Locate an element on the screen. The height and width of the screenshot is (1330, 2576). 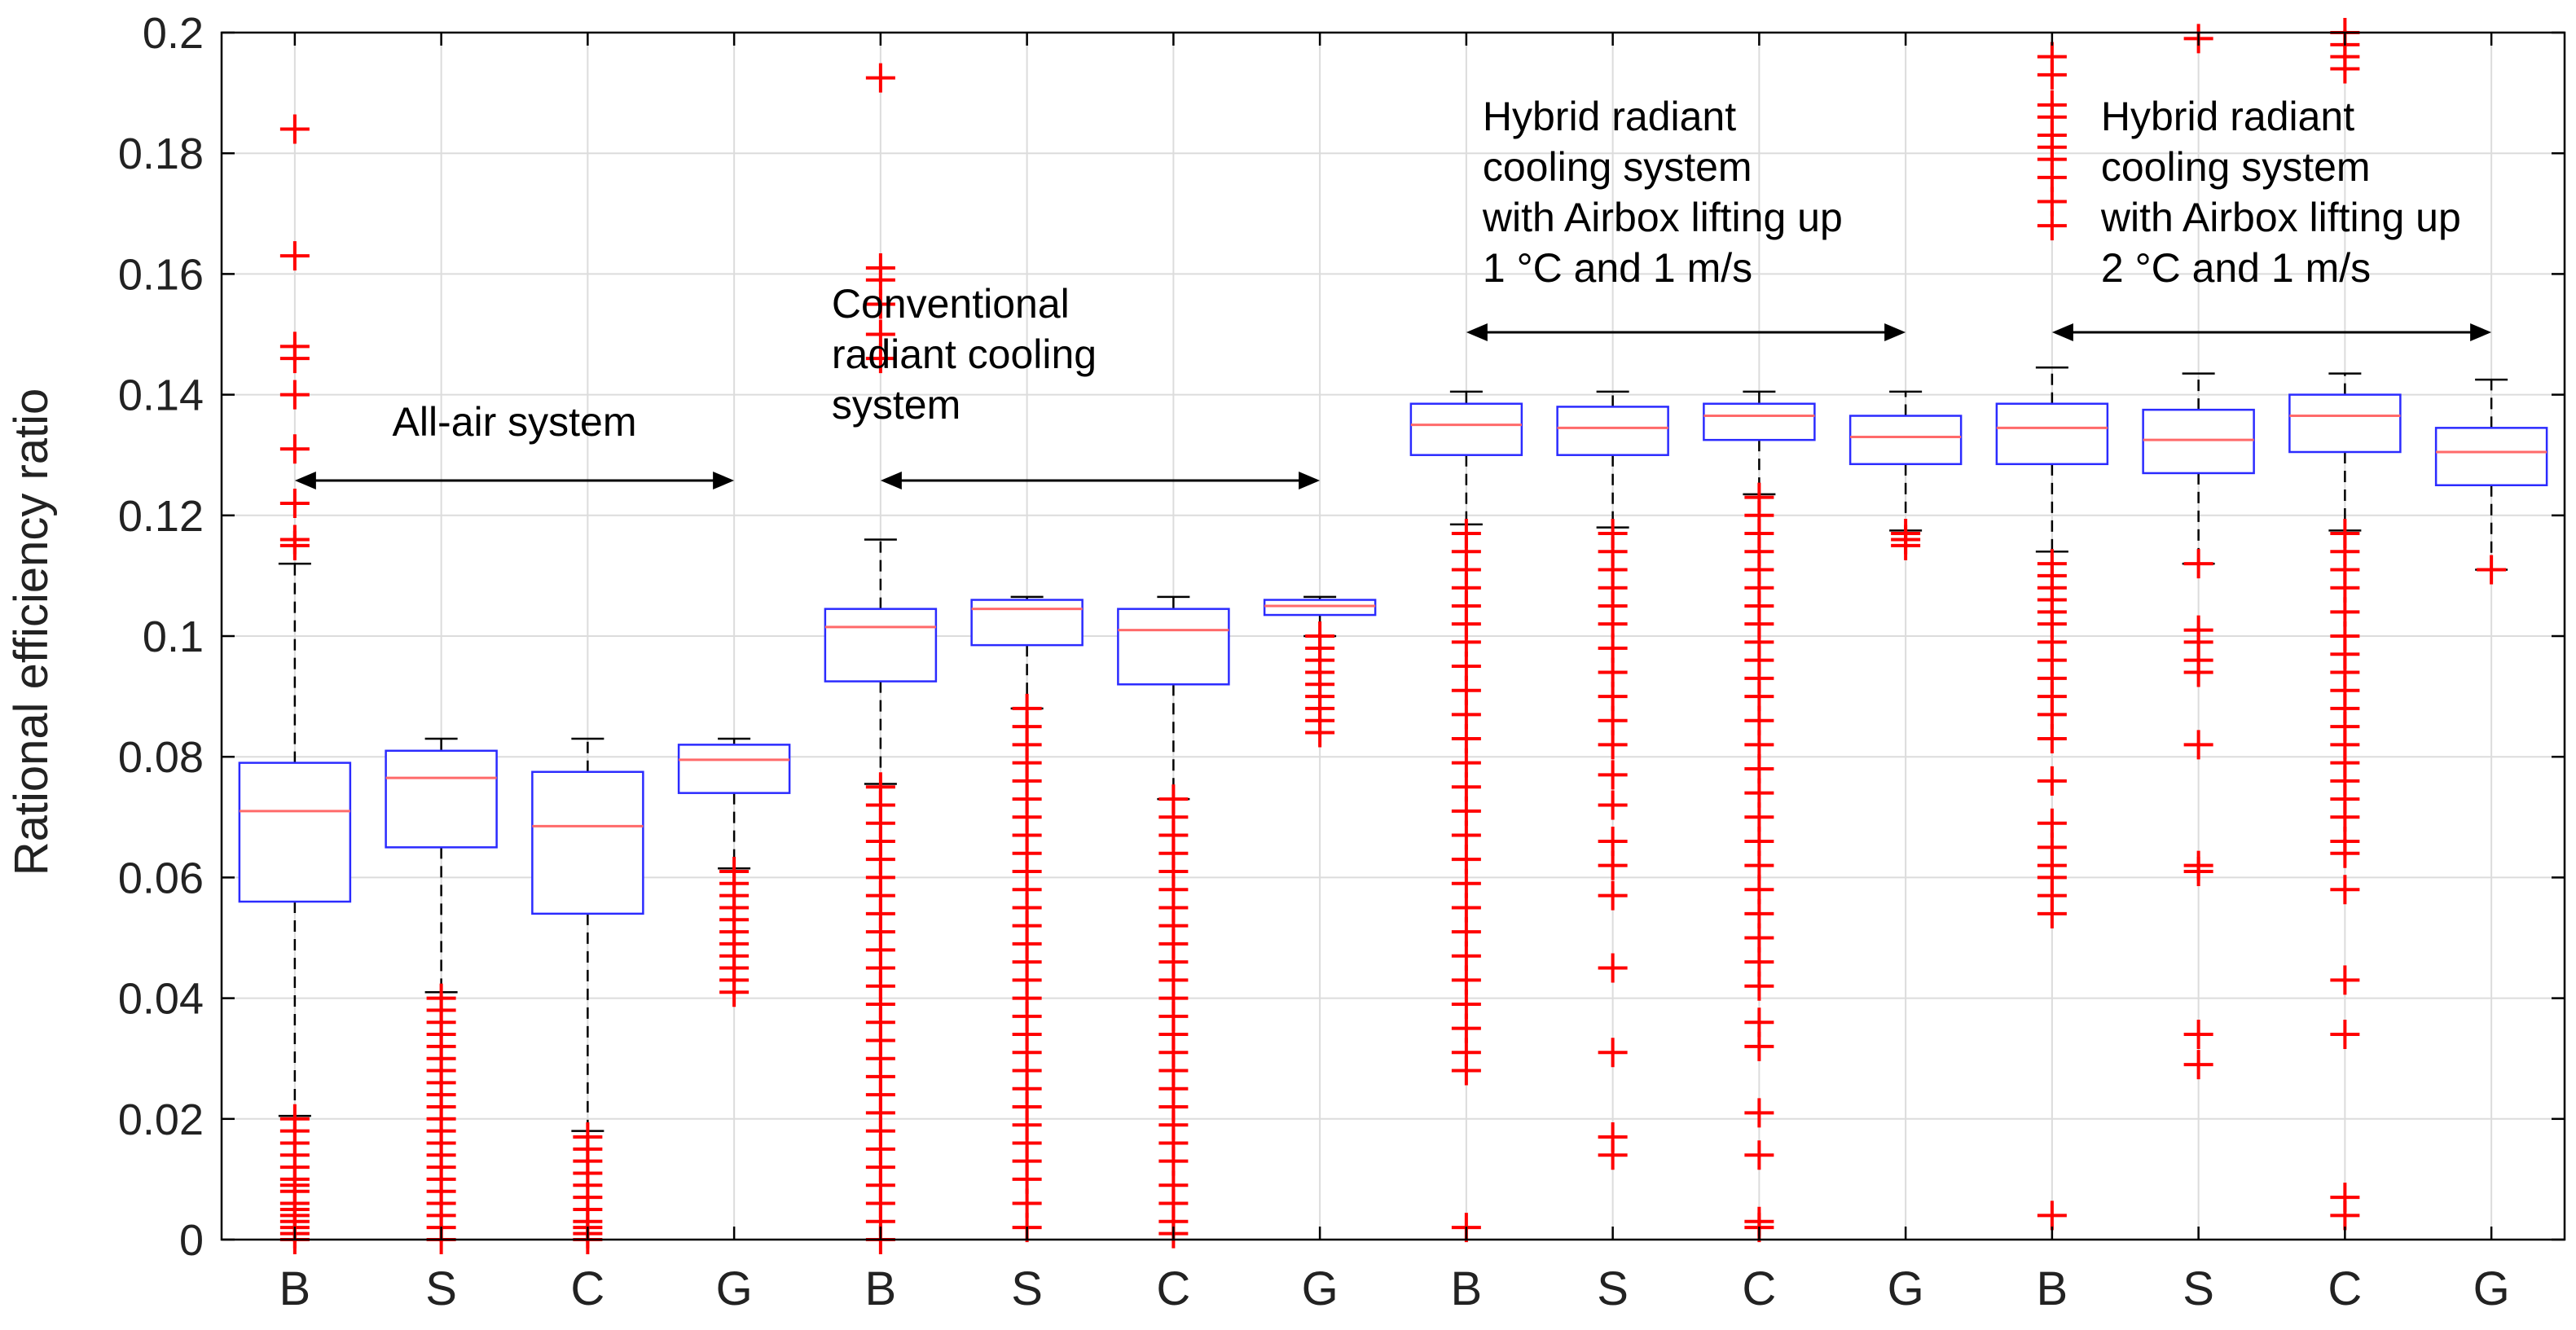
y-tick-label: 0.16 is located at coordinates (161, 274).